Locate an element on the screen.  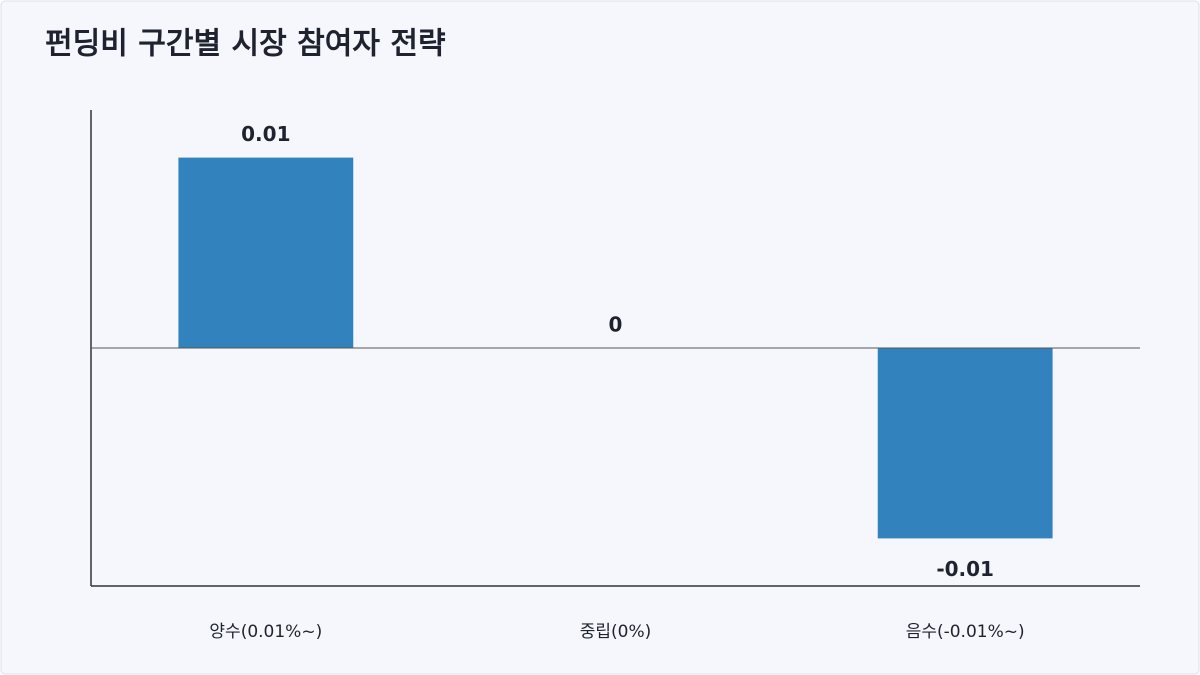
x-tick-label: 음수(-0.01%~) is located at coordinates (965, 632).